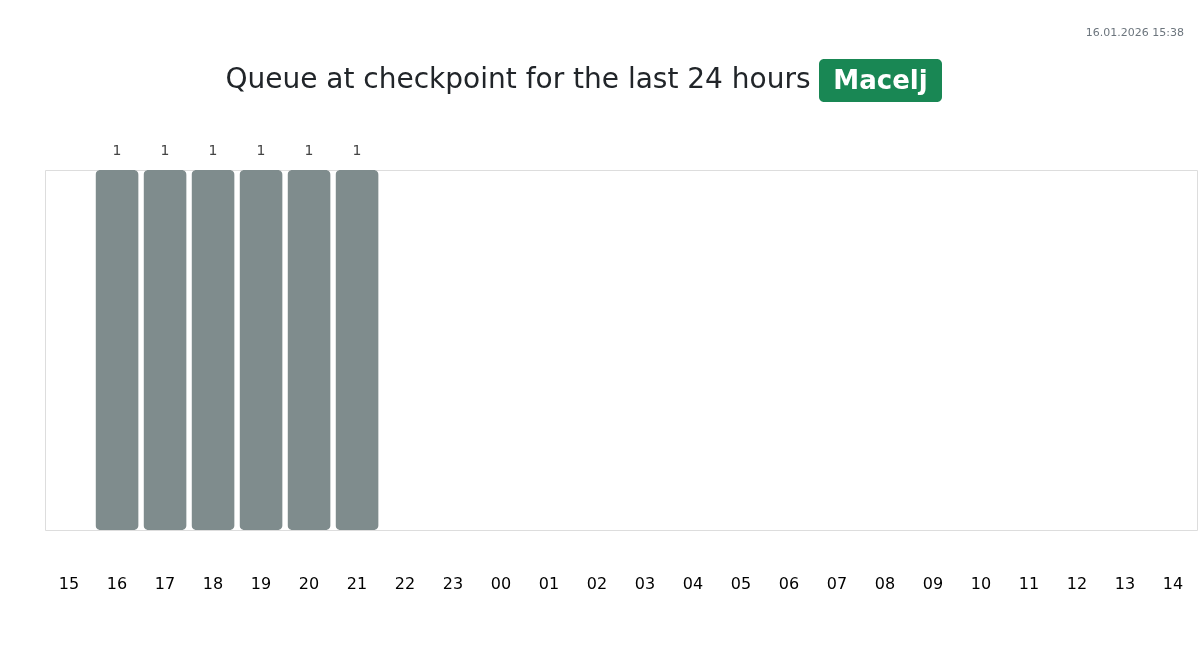 This screenshot has height=651, width=1200. I want to click on x-tick-label: 16, so click(117, 583).